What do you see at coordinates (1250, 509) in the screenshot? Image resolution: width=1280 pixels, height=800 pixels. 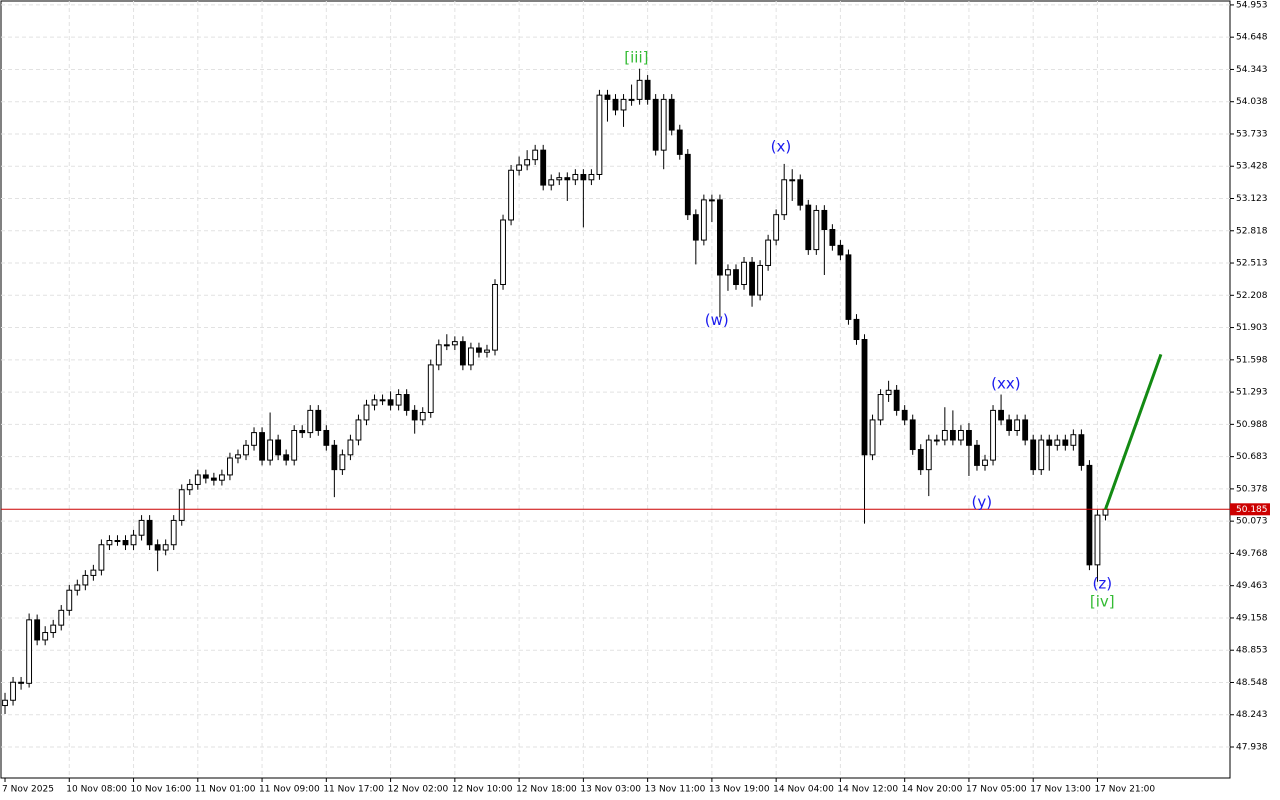 I see `last-price-box` at bounding box center [1250, 509].